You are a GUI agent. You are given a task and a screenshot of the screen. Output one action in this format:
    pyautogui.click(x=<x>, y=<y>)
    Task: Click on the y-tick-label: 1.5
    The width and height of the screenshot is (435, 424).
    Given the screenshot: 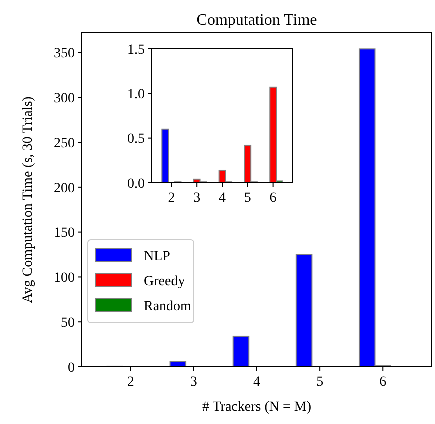 What is the action you would take?
    pyautogui.click(x=136, y=50)
    